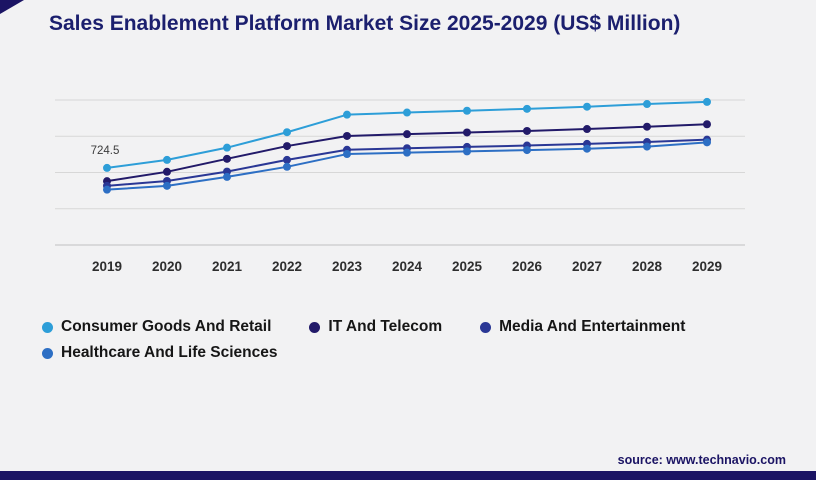  I want to click on legend-item-3: Healthcare And Life Sciences, so click(160, 353).